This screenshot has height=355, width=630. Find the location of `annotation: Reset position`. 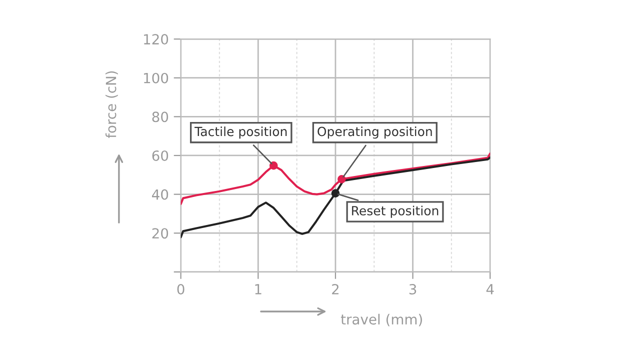

annotation: Reset position is located at coordinates (395, 212).